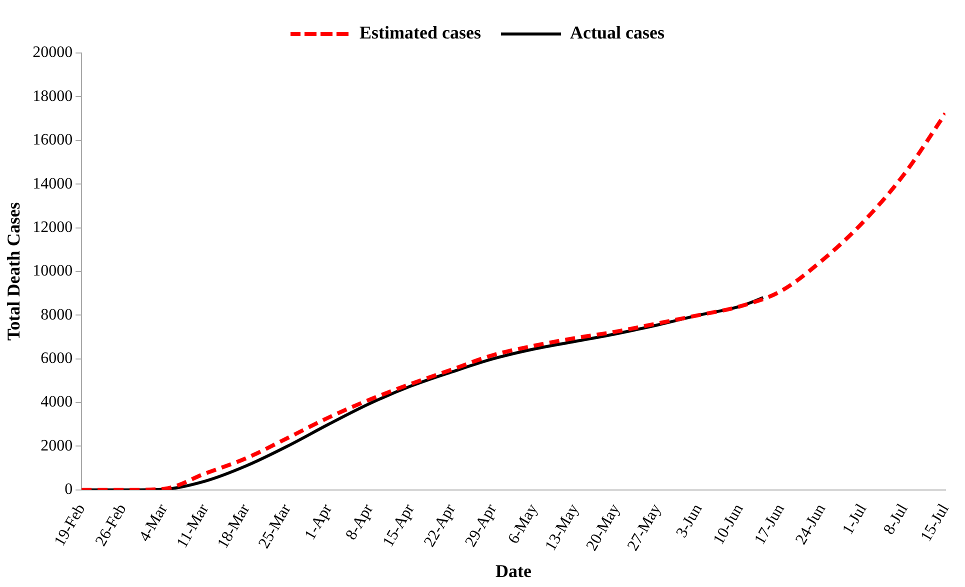  Describe the element at coordinates (56, 445) in the screenshot. I see `y-tick-label: 2000` at that location.